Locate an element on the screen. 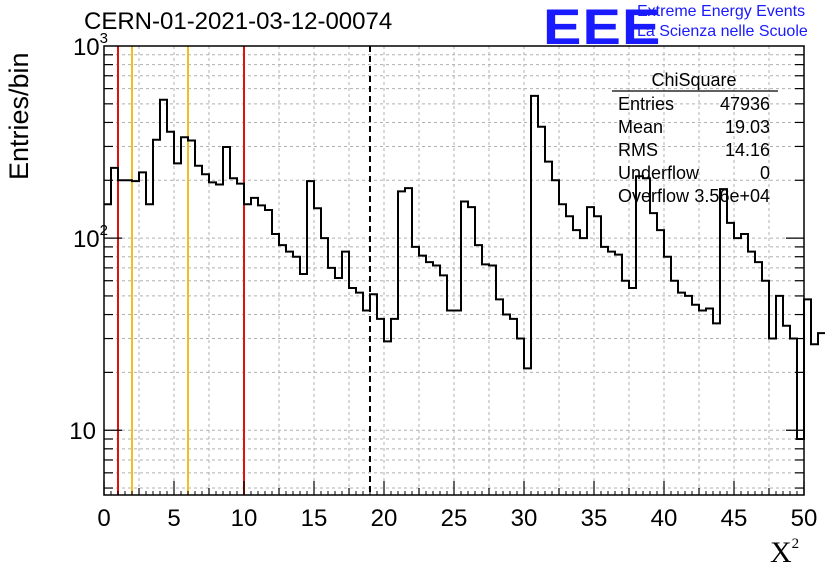  x-axis-label-exponent: 2 is located at coordinates (795, 544).